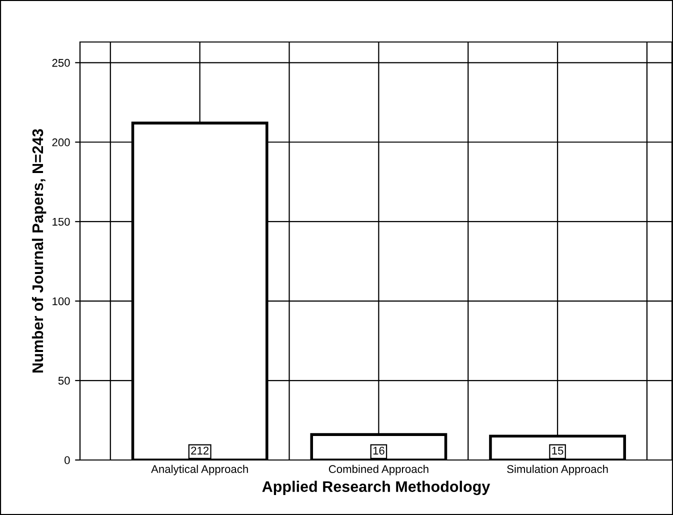 The image size is (673, 515). Describe the element at coordinates (67, 460) in the screenshot. I see `y-tick-label: 0` at that location.